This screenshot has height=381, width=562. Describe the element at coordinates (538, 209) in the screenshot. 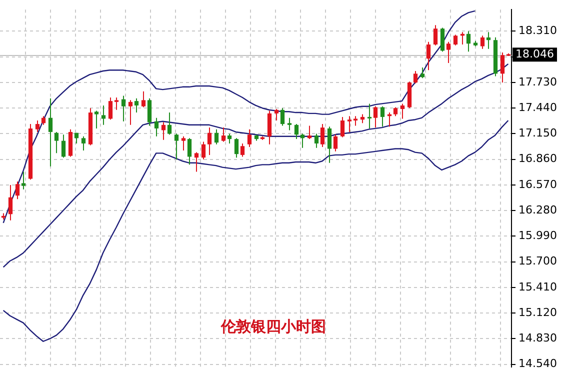

I see `y-tick-label: 16.280` at that location.